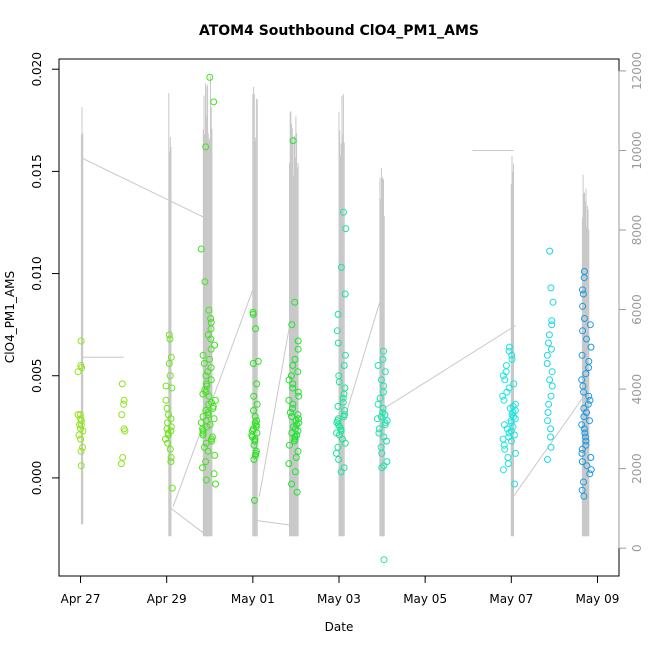  I want to click on x-tick-label: May 03, so click(339, 599).